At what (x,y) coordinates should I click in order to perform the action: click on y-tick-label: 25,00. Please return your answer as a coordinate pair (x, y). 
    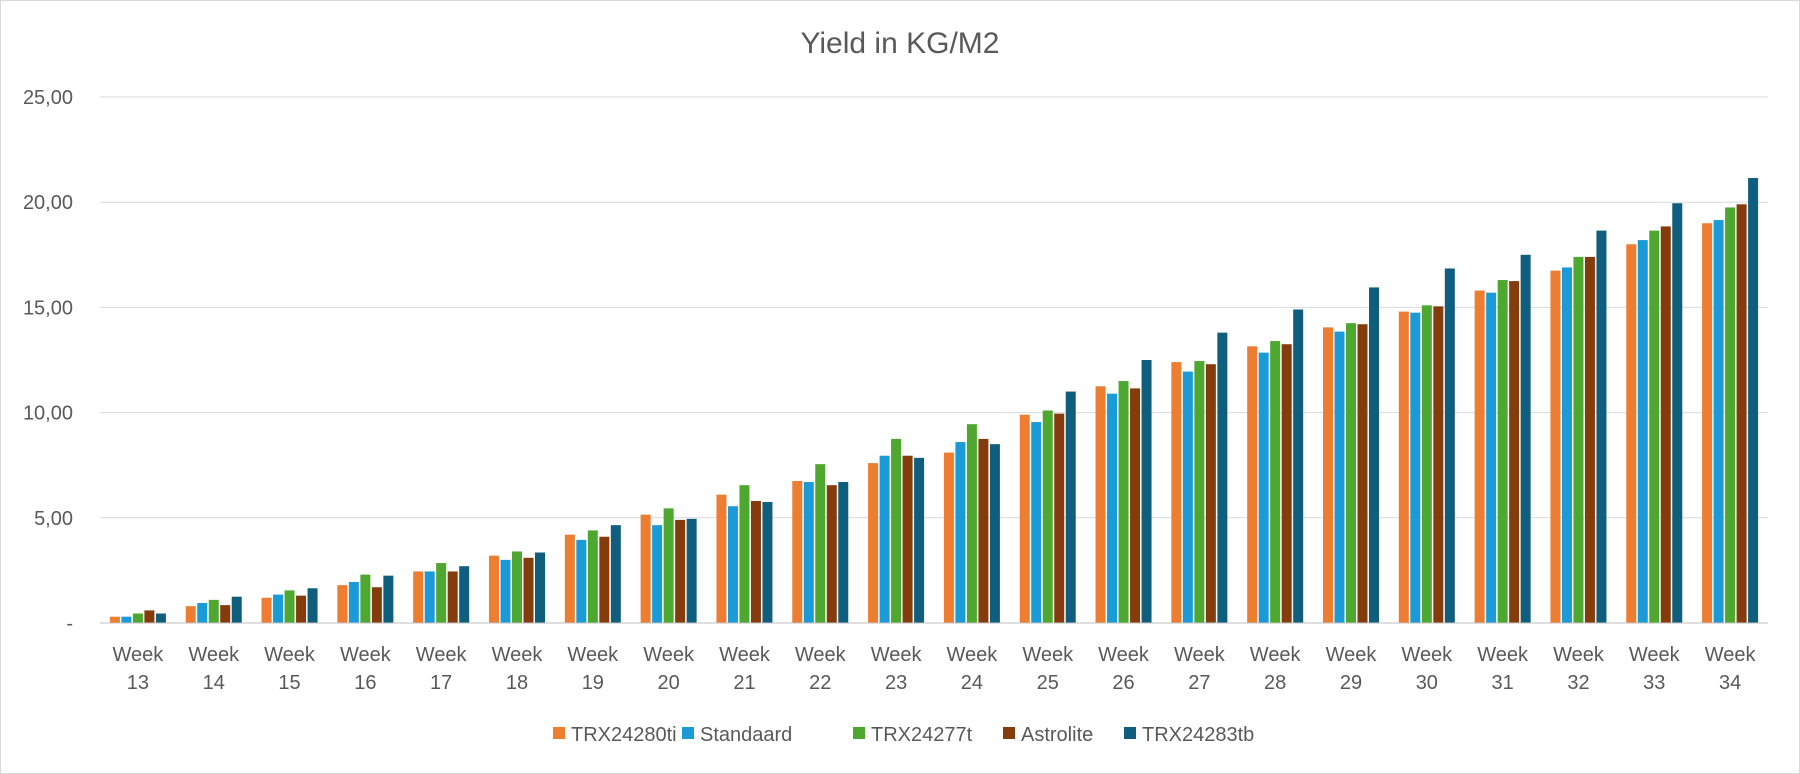
    Looking at the image, I should click on (48, 98).